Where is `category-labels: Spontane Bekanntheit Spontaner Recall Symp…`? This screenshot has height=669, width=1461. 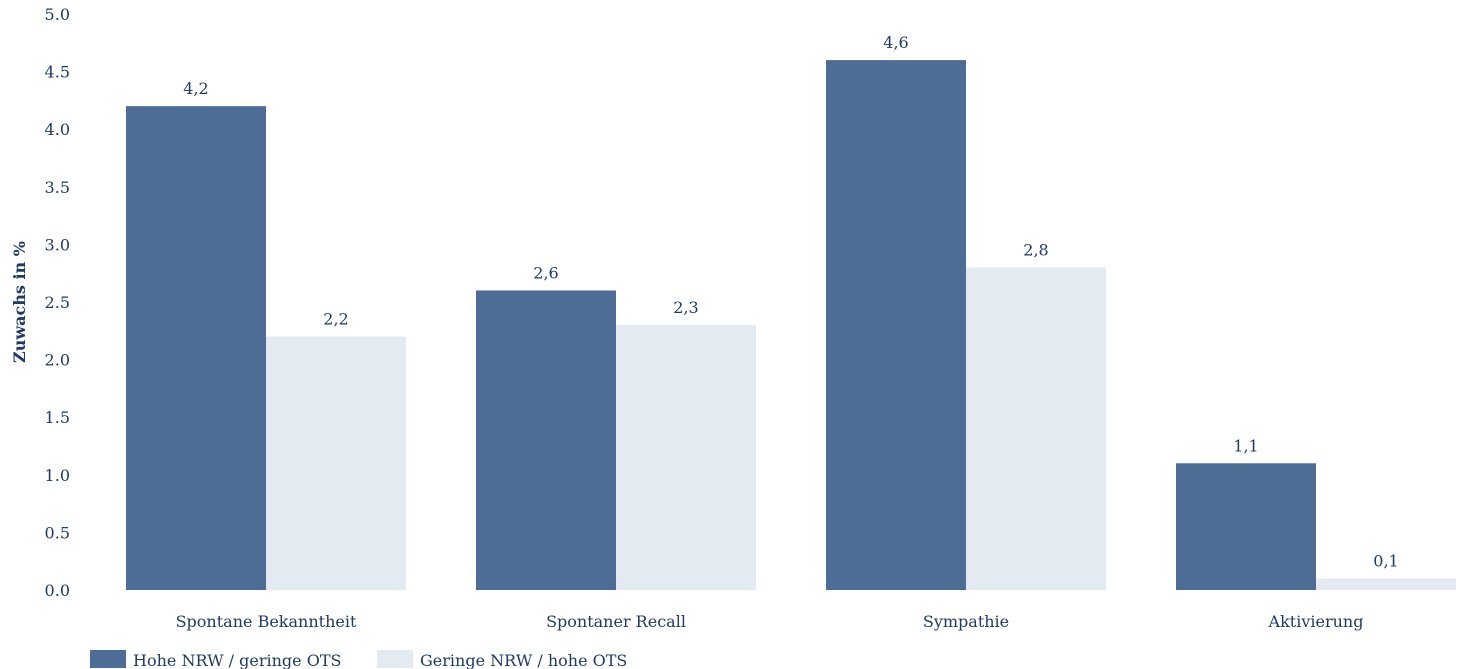
category-labels: Spontane Bekanntheit Spontaner Recall Symp… is located at coordinates (770, 621).